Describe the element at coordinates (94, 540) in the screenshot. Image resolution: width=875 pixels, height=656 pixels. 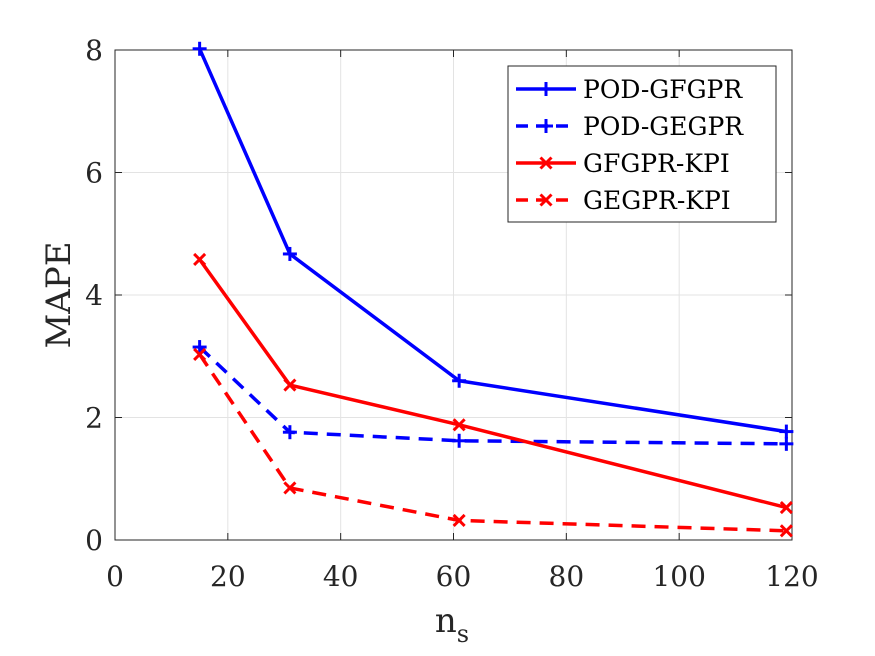
I see `y-tick-label: 0` at that location.